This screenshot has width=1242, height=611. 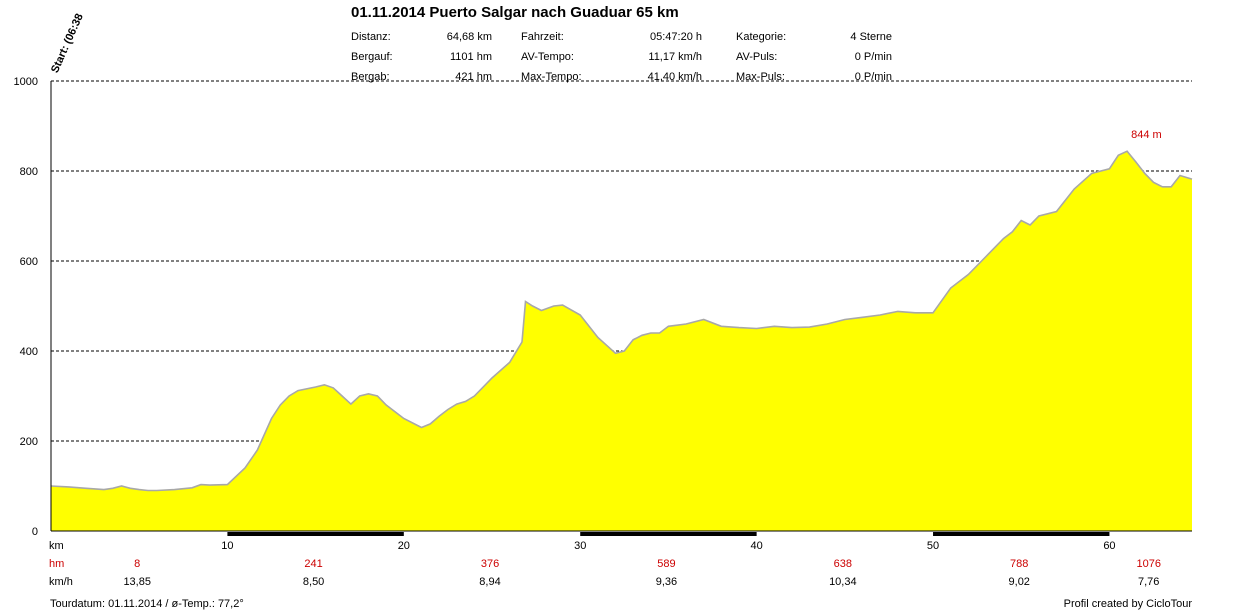 What do you see at coordinates (29, 262) in the screenshot?
I see `y-tick-label: 600` at bounding box center [29, 262].